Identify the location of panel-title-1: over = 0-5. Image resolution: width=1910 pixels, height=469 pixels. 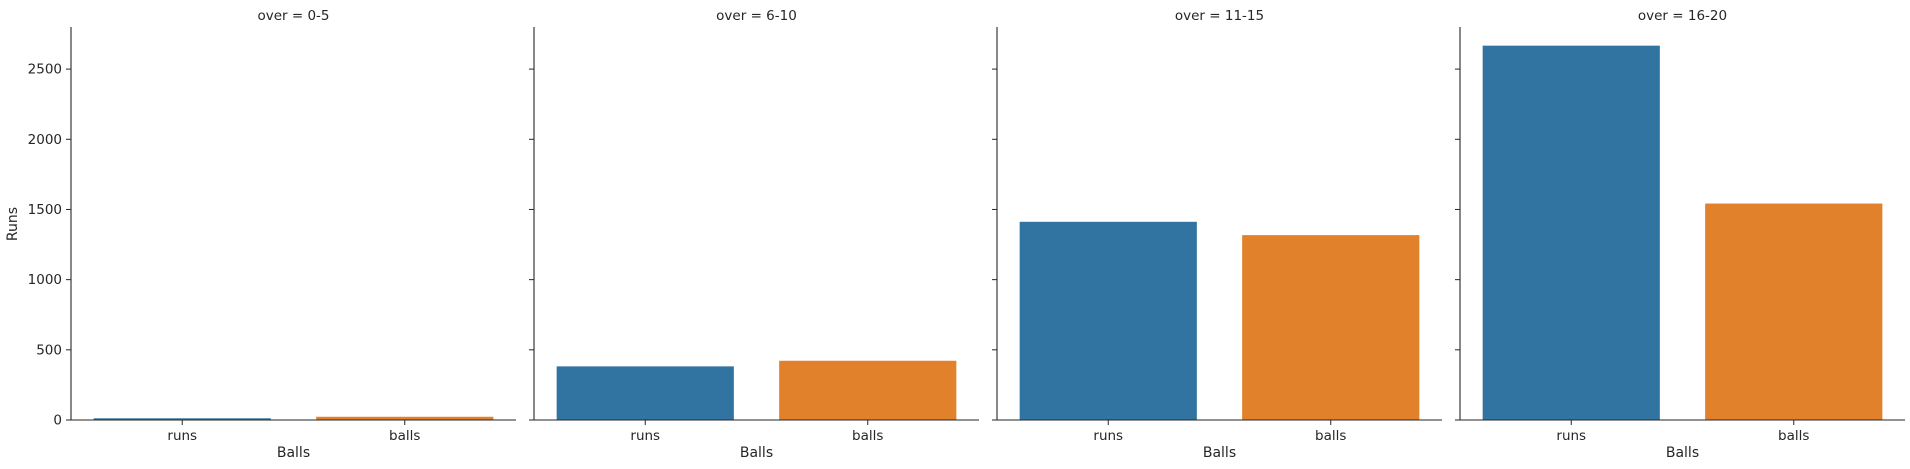
(293, 16).